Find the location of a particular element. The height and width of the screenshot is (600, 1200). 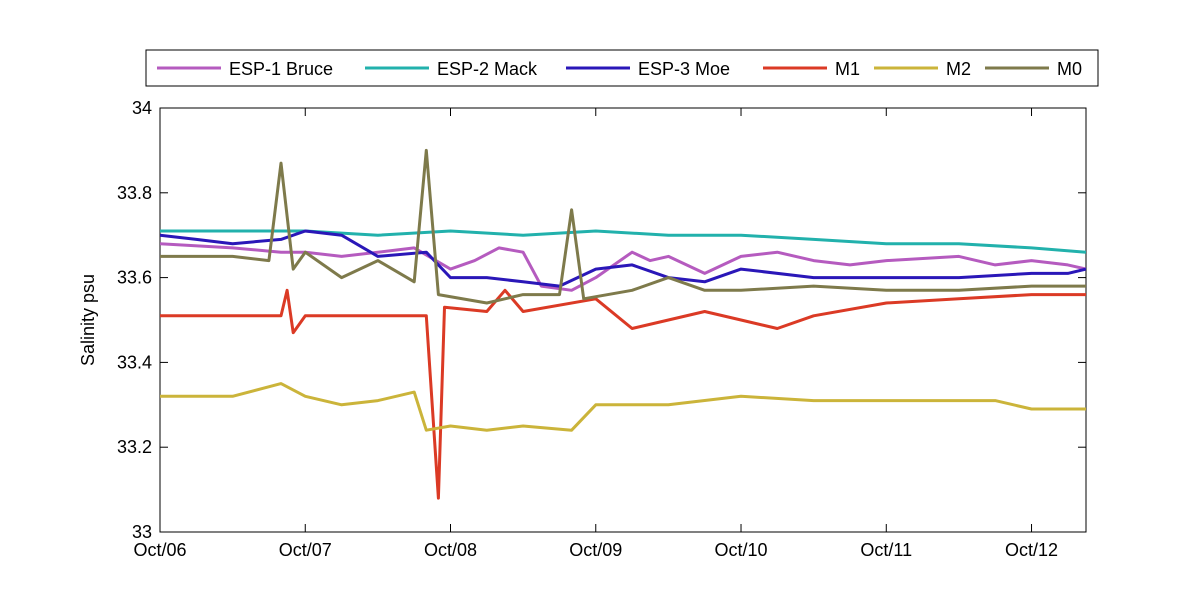

legend-label: M1 is located at coordinates (847, 69).